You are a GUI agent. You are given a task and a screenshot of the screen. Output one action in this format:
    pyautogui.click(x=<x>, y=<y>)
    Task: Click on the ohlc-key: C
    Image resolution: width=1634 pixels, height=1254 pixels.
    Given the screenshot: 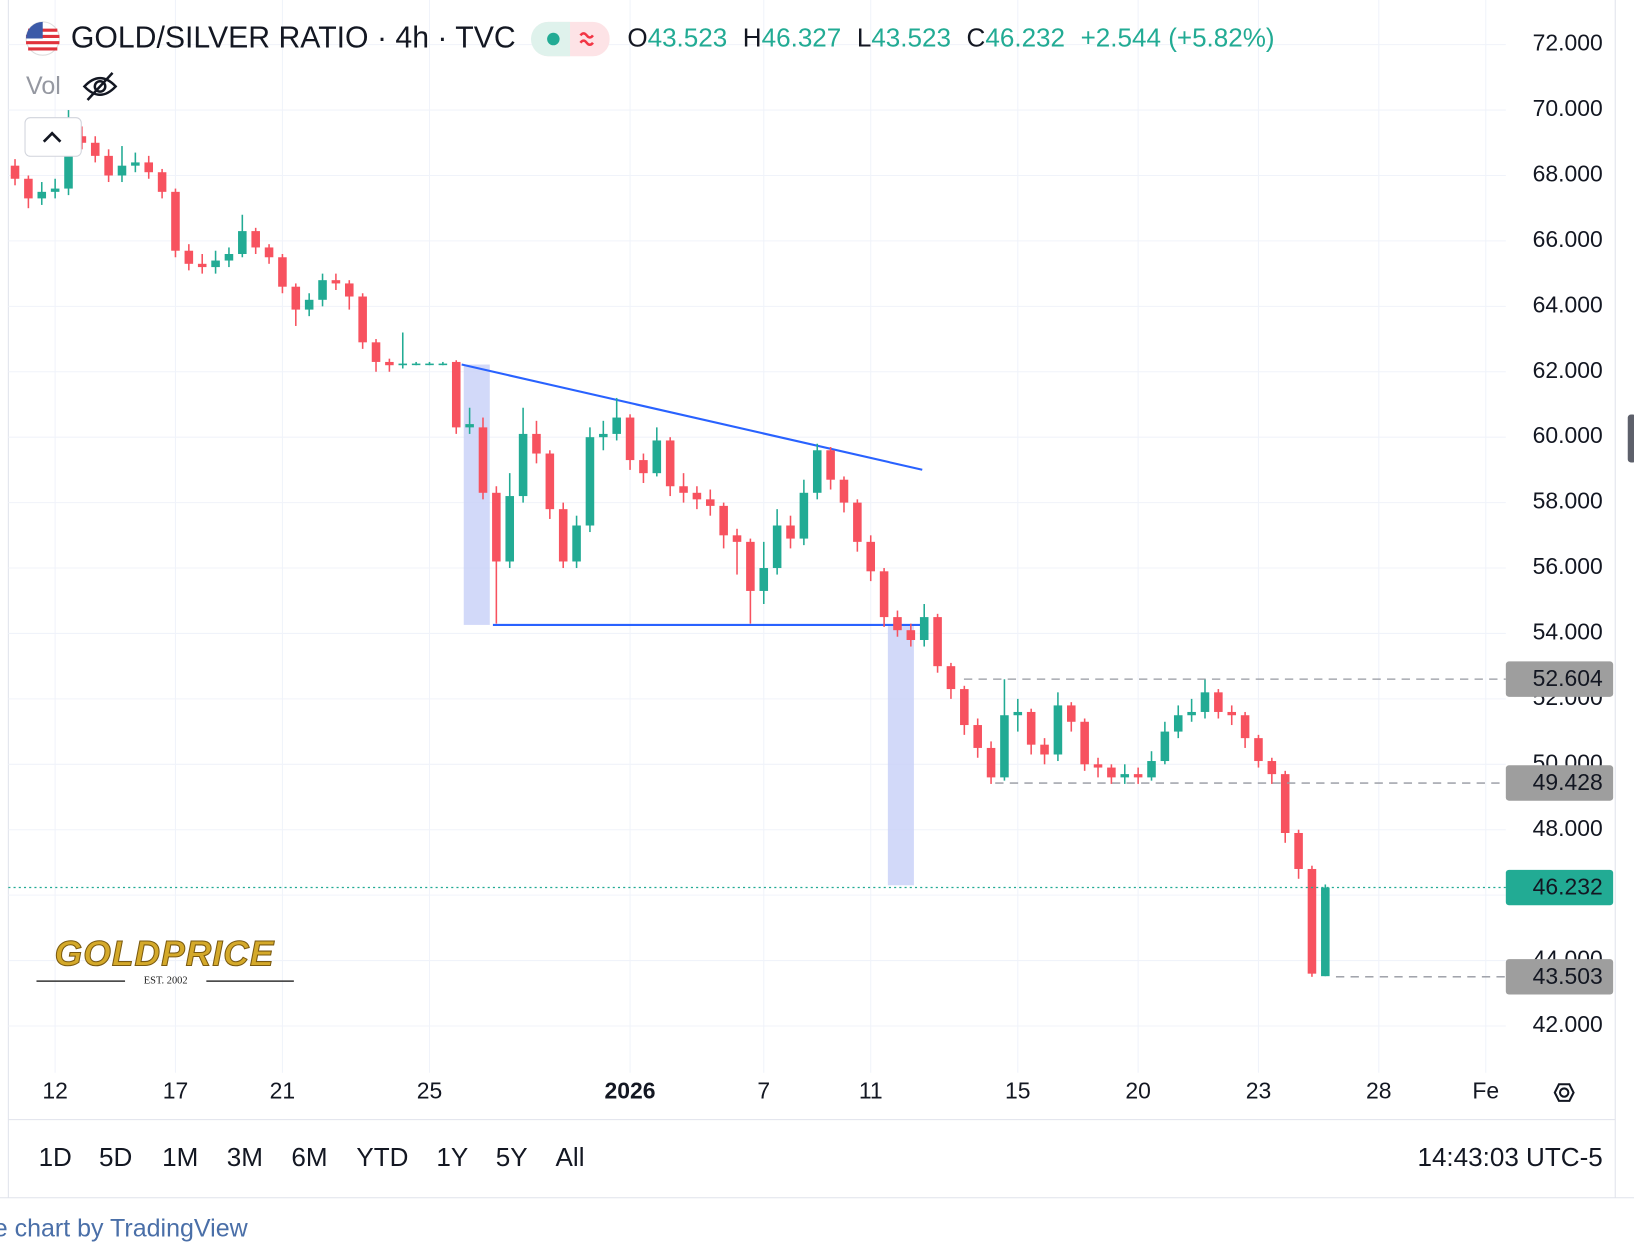 What is the action you would take?
    pyautogui.click(x=976, y=37)
    